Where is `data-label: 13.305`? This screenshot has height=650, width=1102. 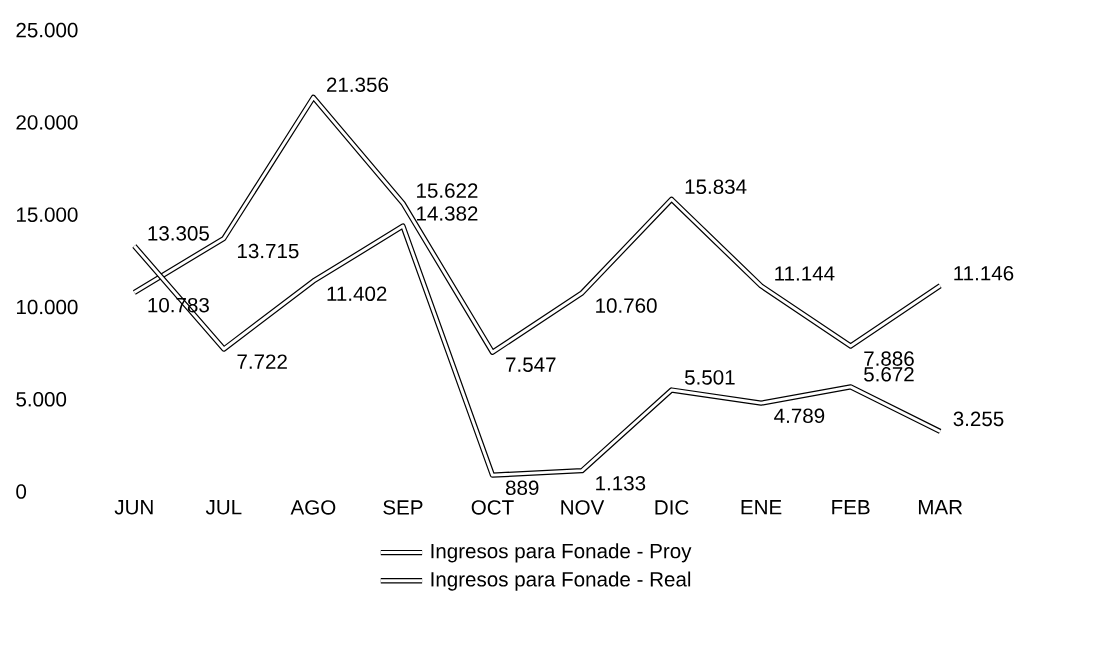 data-label: 13.305 is located at coordinates (178, 233).